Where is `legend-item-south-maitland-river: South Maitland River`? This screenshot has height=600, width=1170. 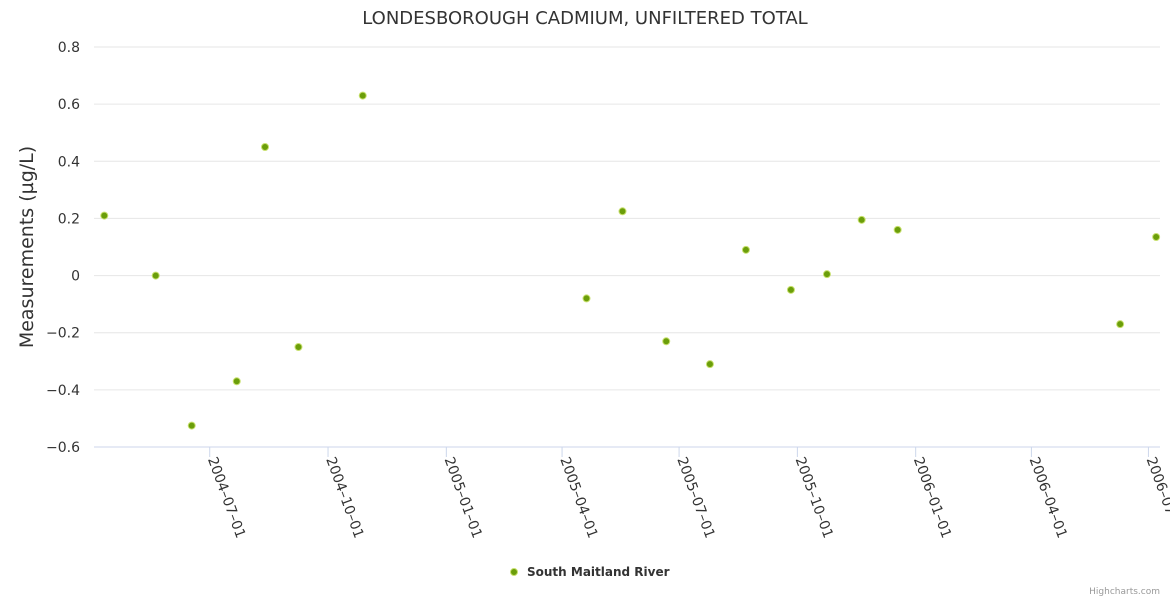 legend-item-south-maitland-river: South Maitland River is located at coordinates (598, 572).